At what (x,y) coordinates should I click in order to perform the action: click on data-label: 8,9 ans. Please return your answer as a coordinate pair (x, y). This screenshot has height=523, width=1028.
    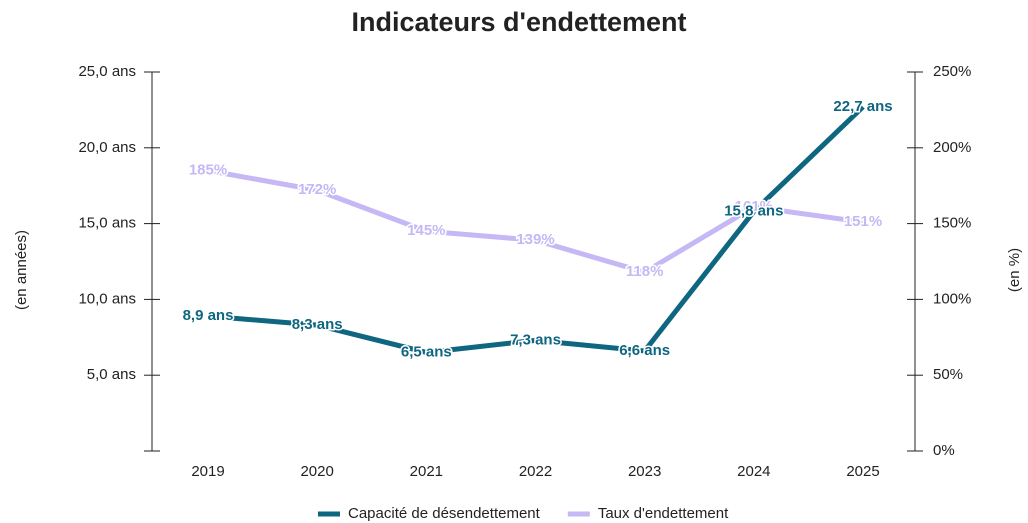
    Looking at the image, I should click on (208, 315).